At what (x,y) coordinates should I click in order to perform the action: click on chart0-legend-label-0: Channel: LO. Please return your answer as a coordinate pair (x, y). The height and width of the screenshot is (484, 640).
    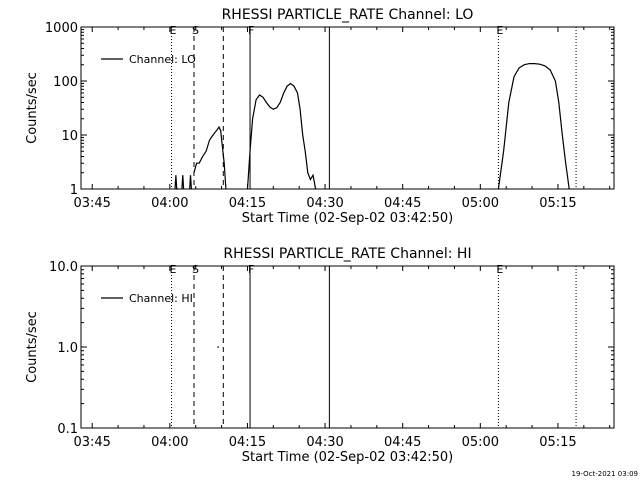
    Looking at the image, I should click on (162, 59).